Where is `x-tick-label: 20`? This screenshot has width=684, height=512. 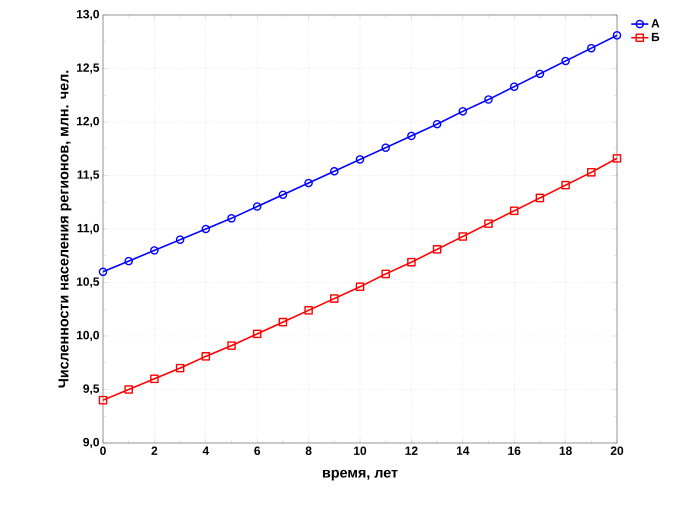
x-tick-label: 20 is located at coordinates (617, 450).